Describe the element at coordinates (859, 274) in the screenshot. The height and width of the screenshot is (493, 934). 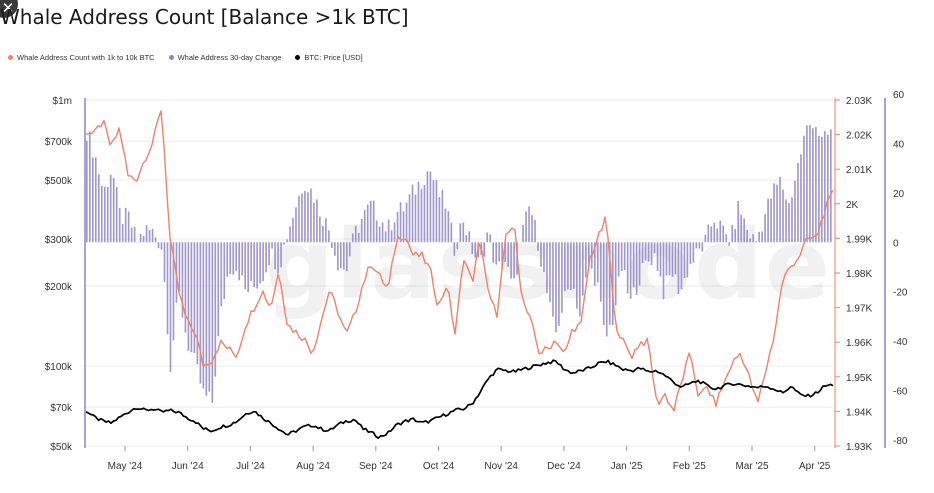
I see `count-tick-label: 1.98K` at that location.